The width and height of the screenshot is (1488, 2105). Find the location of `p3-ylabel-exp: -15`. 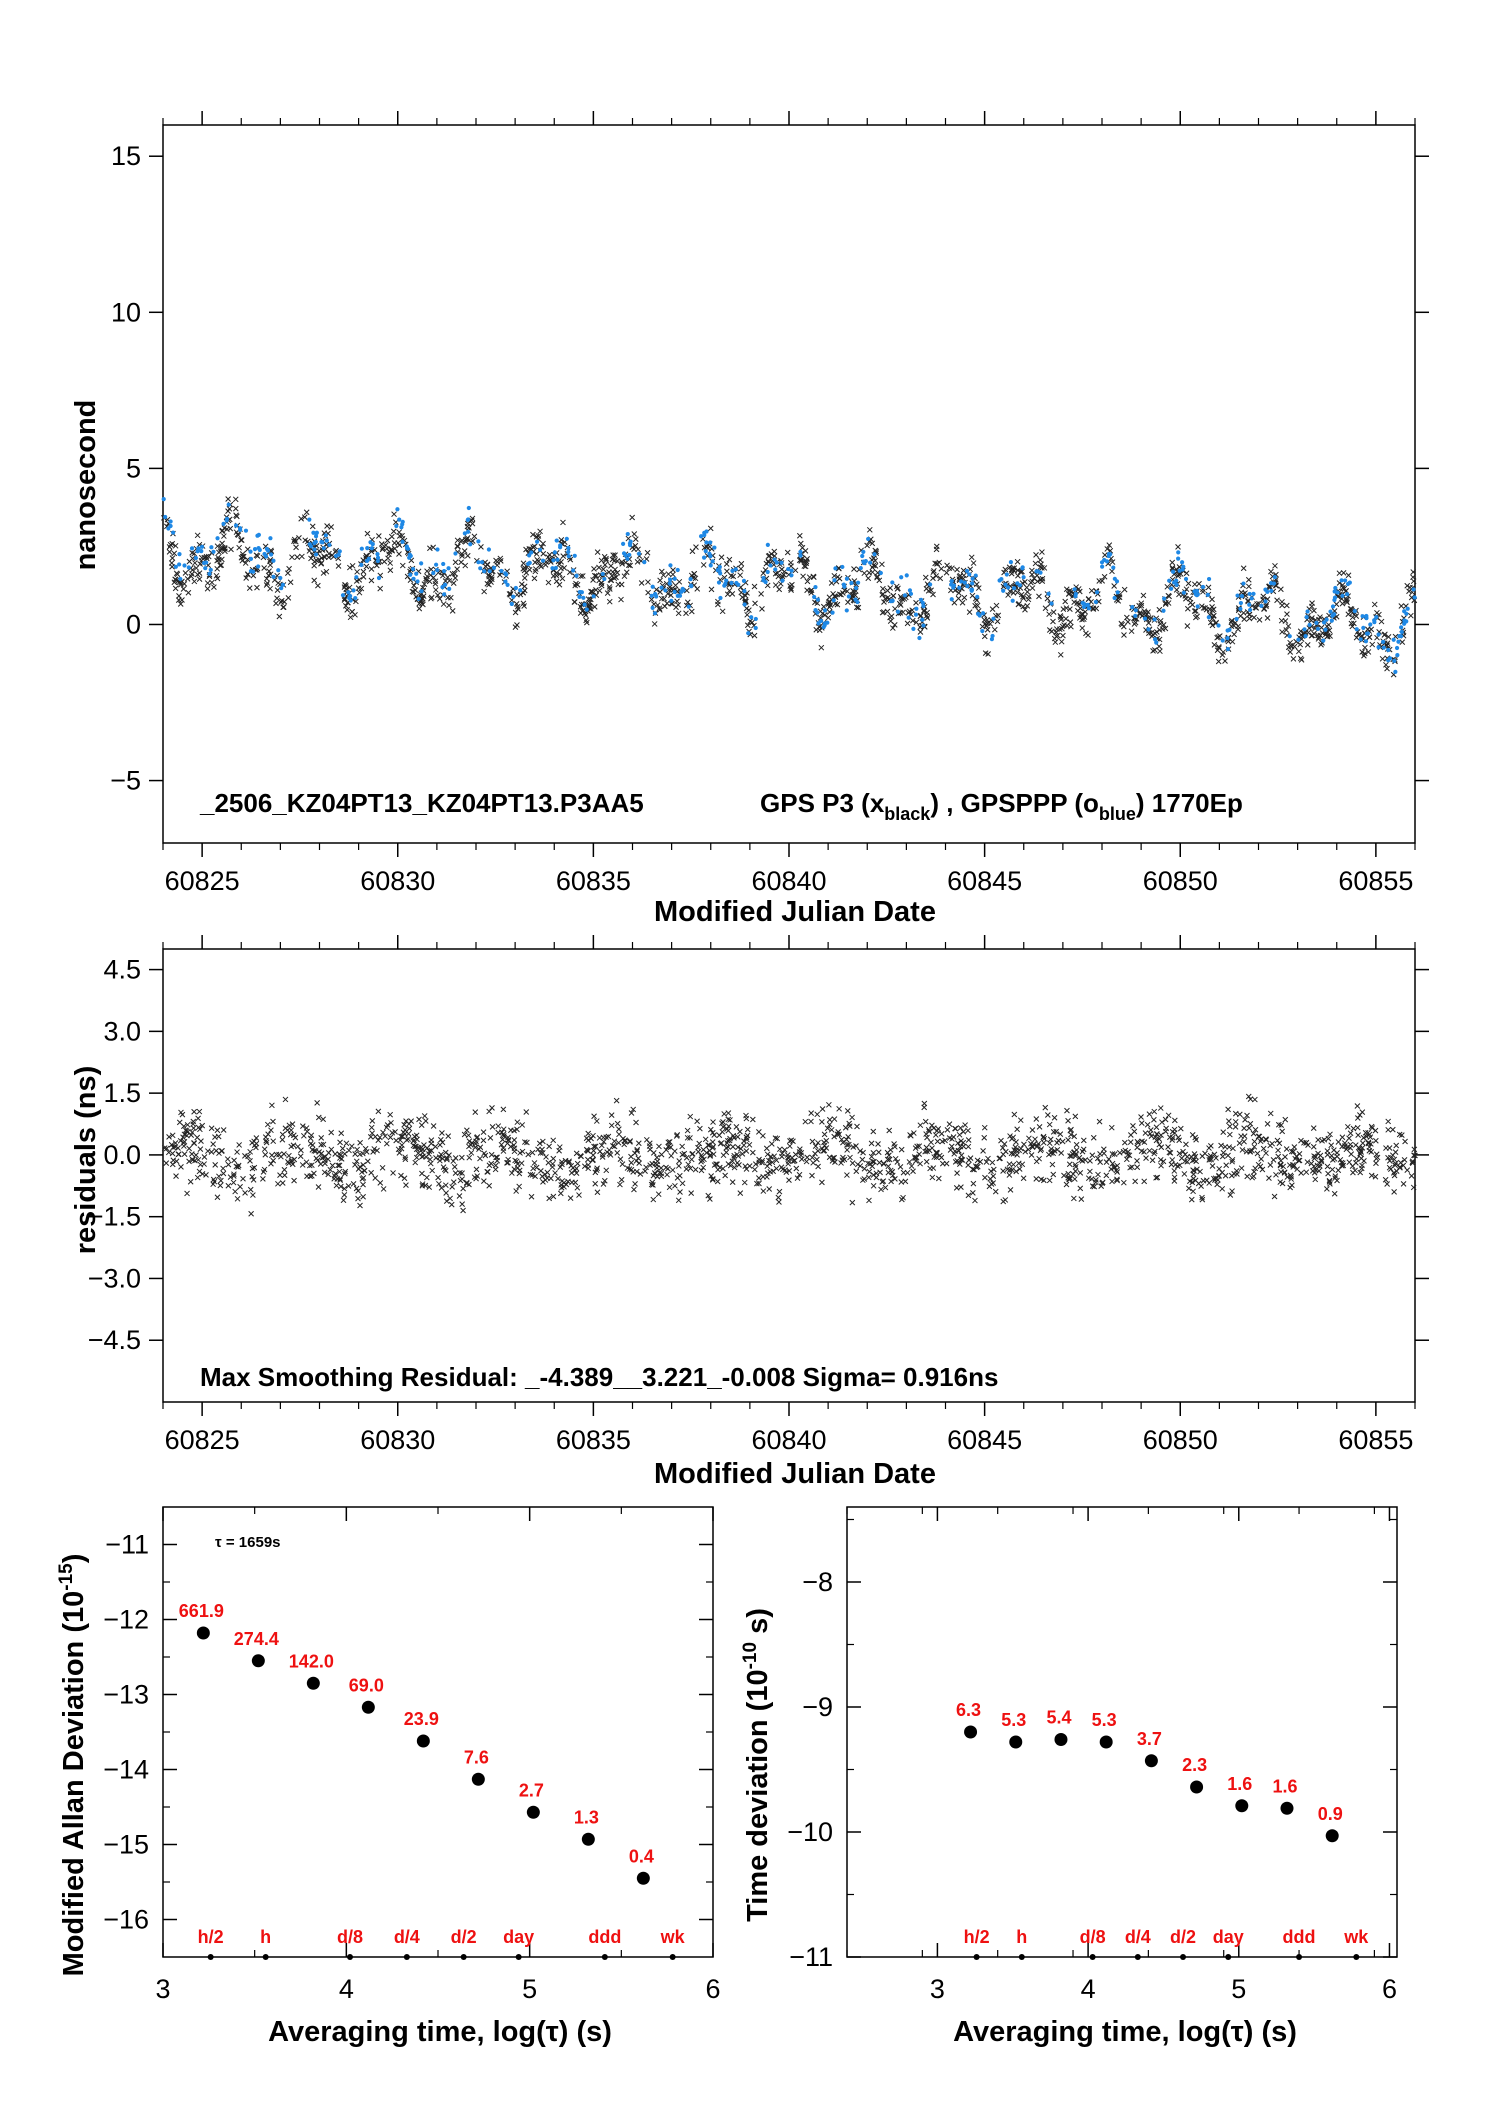

p3-ylabel-exp: -15 is located at coordinates (66, 1577).